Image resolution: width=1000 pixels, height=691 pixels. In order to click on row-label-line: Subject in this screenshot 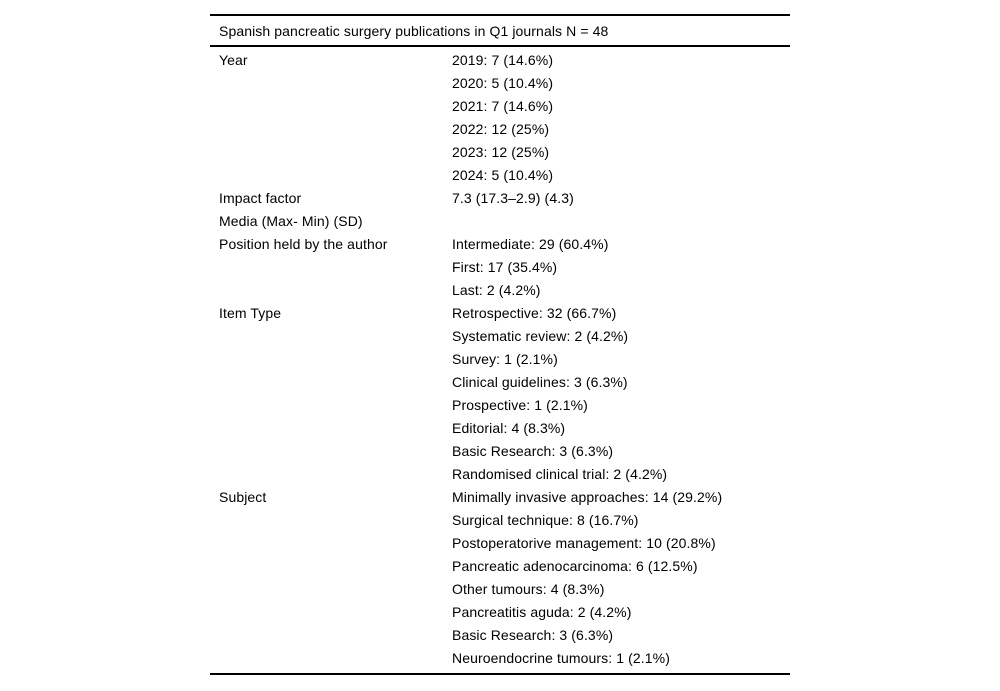, I will do `click(243, 497)`.